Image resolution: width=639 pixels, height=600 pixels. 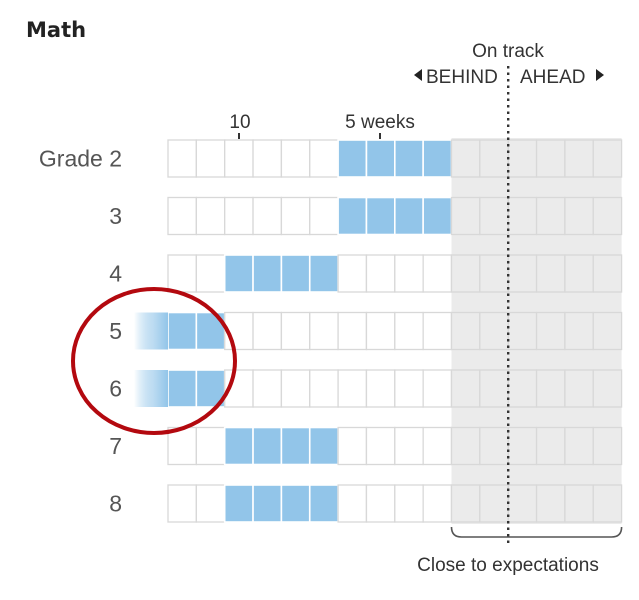 What do you see at coordinates (115, 446) in the screenshot?
I see `grade-label: 7` at bounding box center [115, 446].